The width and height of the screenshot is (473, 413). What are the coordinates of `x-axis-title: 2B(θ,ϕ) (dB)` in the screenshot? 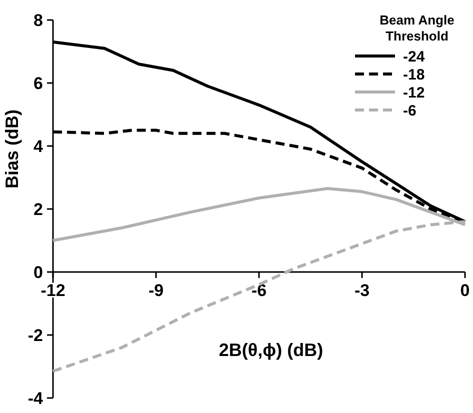 It's located at (271, 350).